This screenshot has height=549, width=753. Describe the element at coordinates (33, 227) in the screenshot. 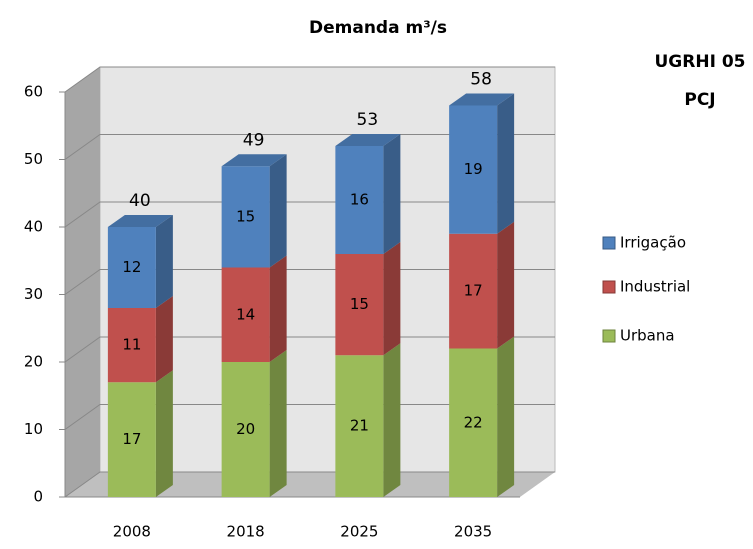

I see `y-tick-label: 40` at that location.